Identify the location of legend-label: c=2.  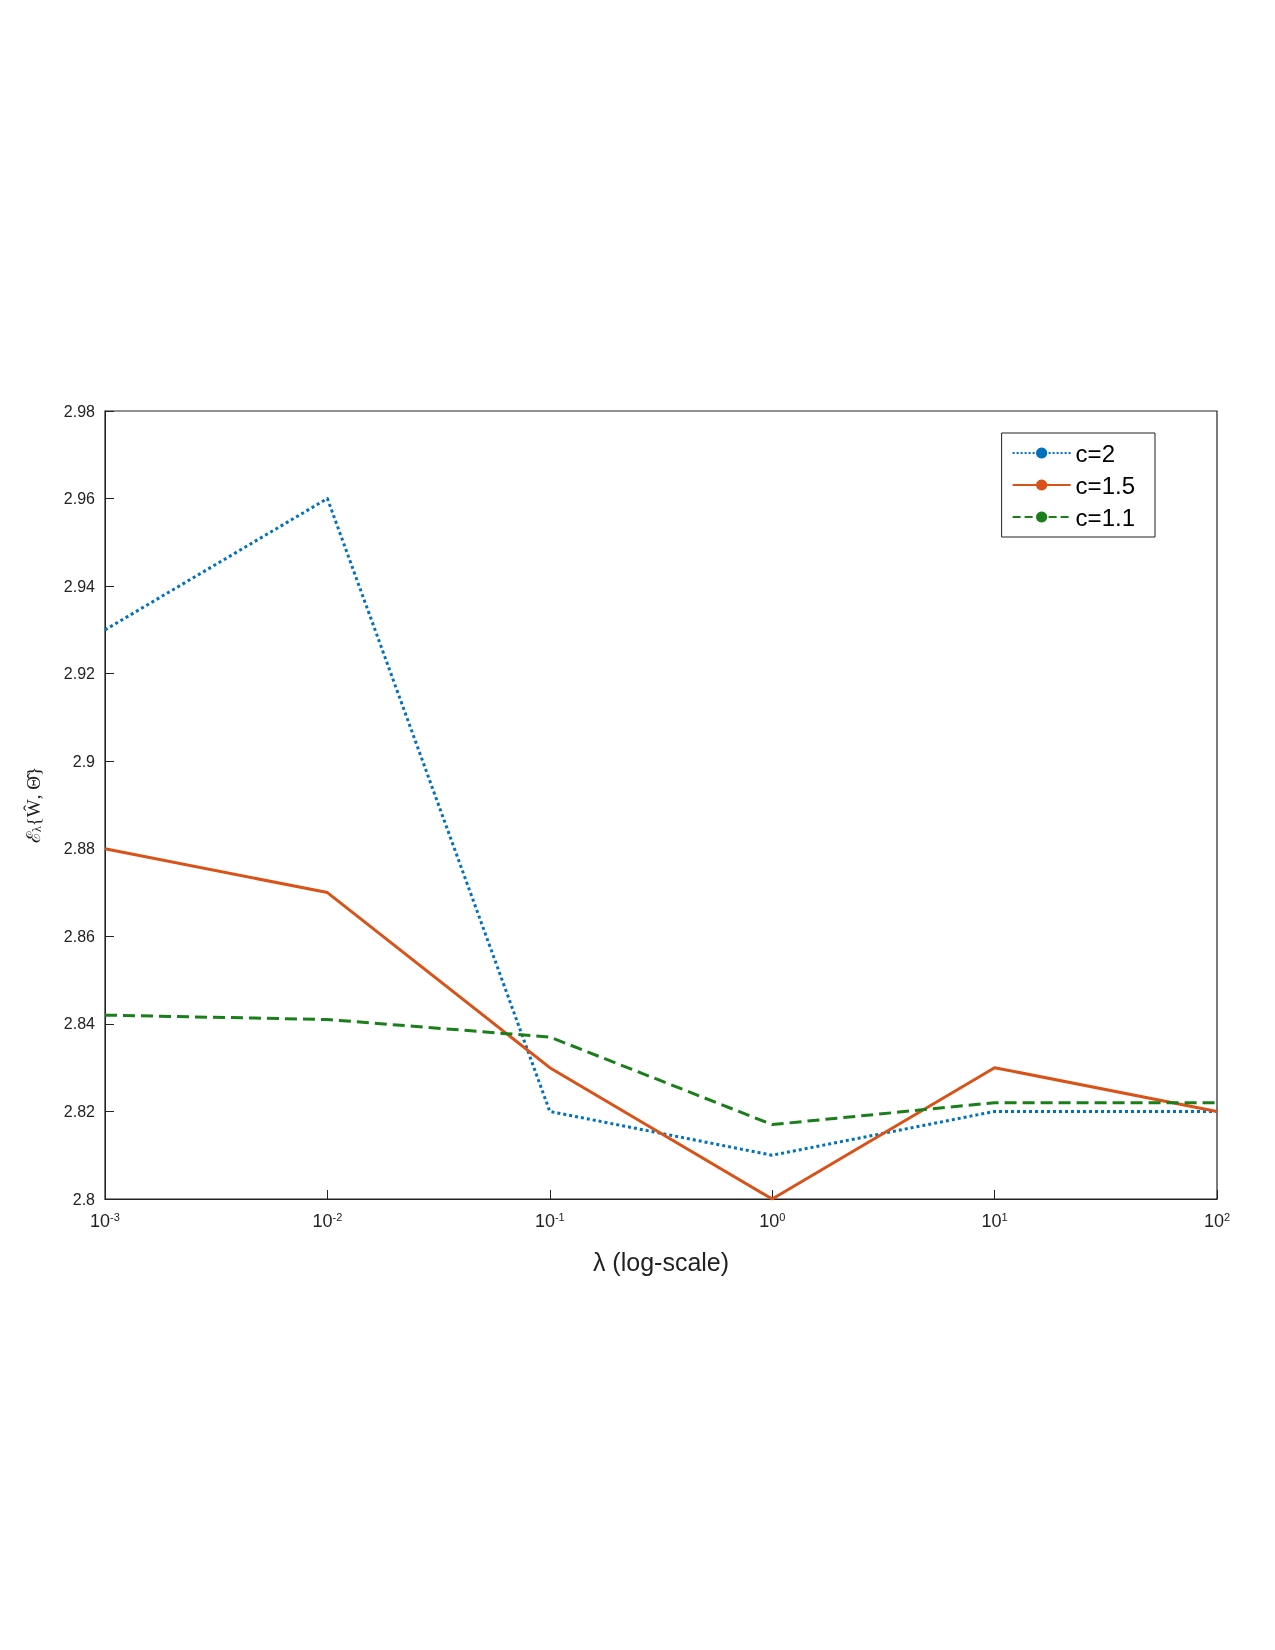
(1095, 453).